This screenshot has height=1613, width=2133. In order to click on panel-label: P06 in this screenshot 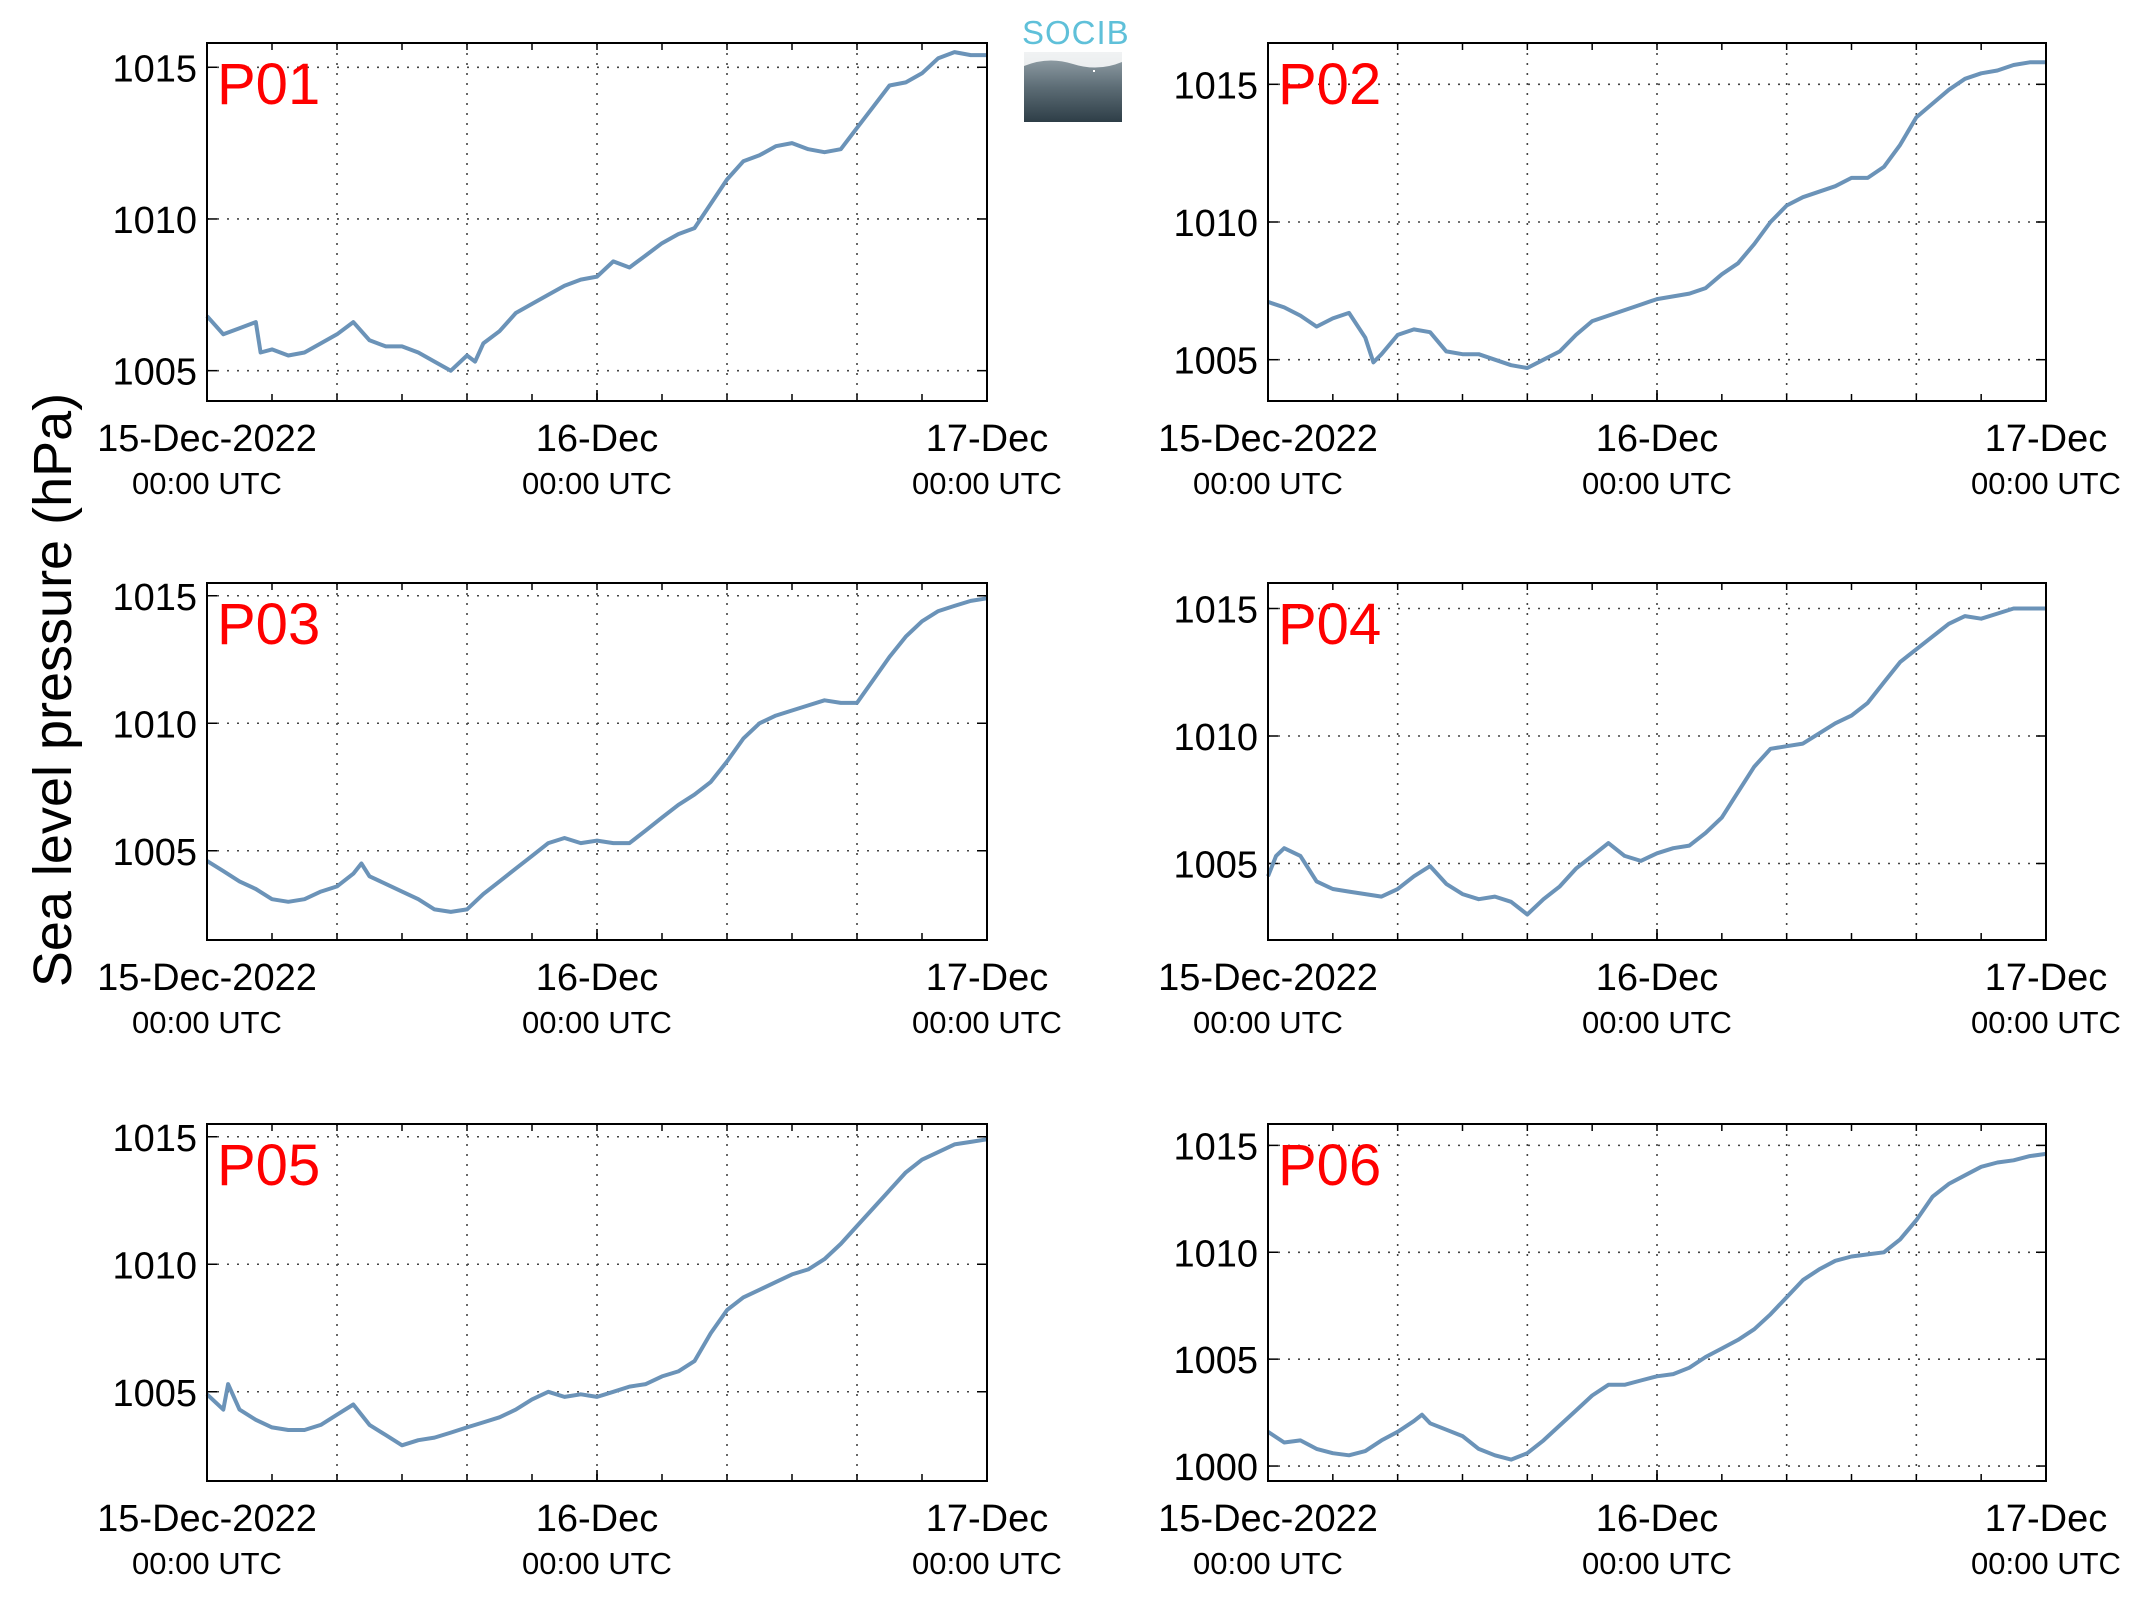, I will do `click(1329, 1165)`.